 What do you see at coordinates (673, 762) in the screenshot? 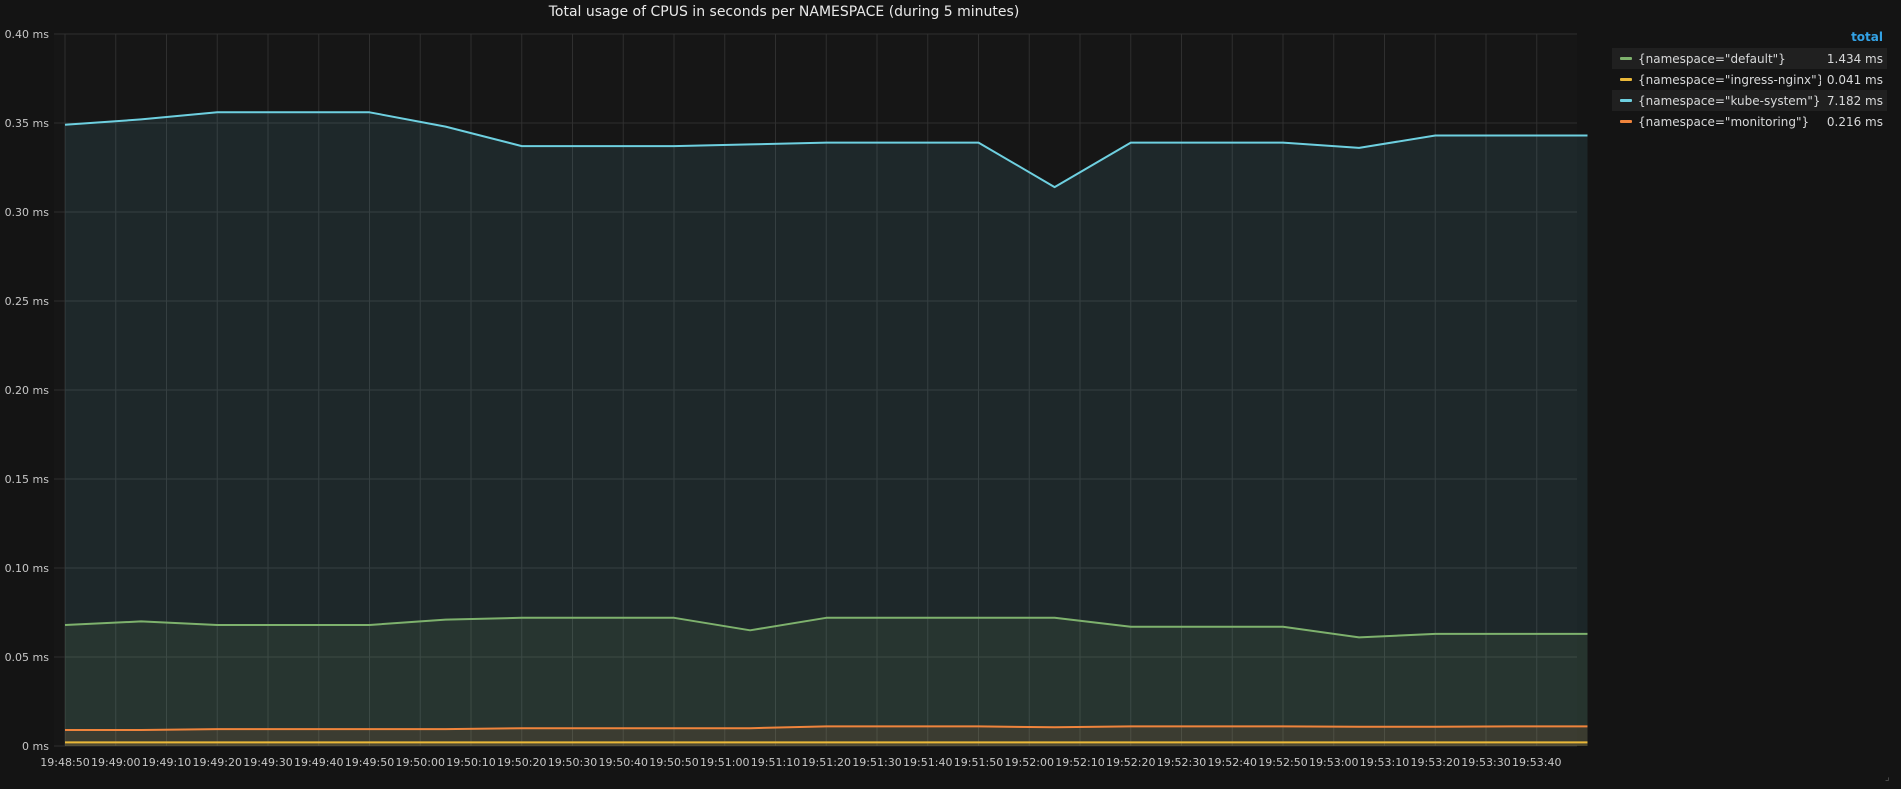
I see `x-tick-label: 19:50:50` at bounding box center [673, 762].